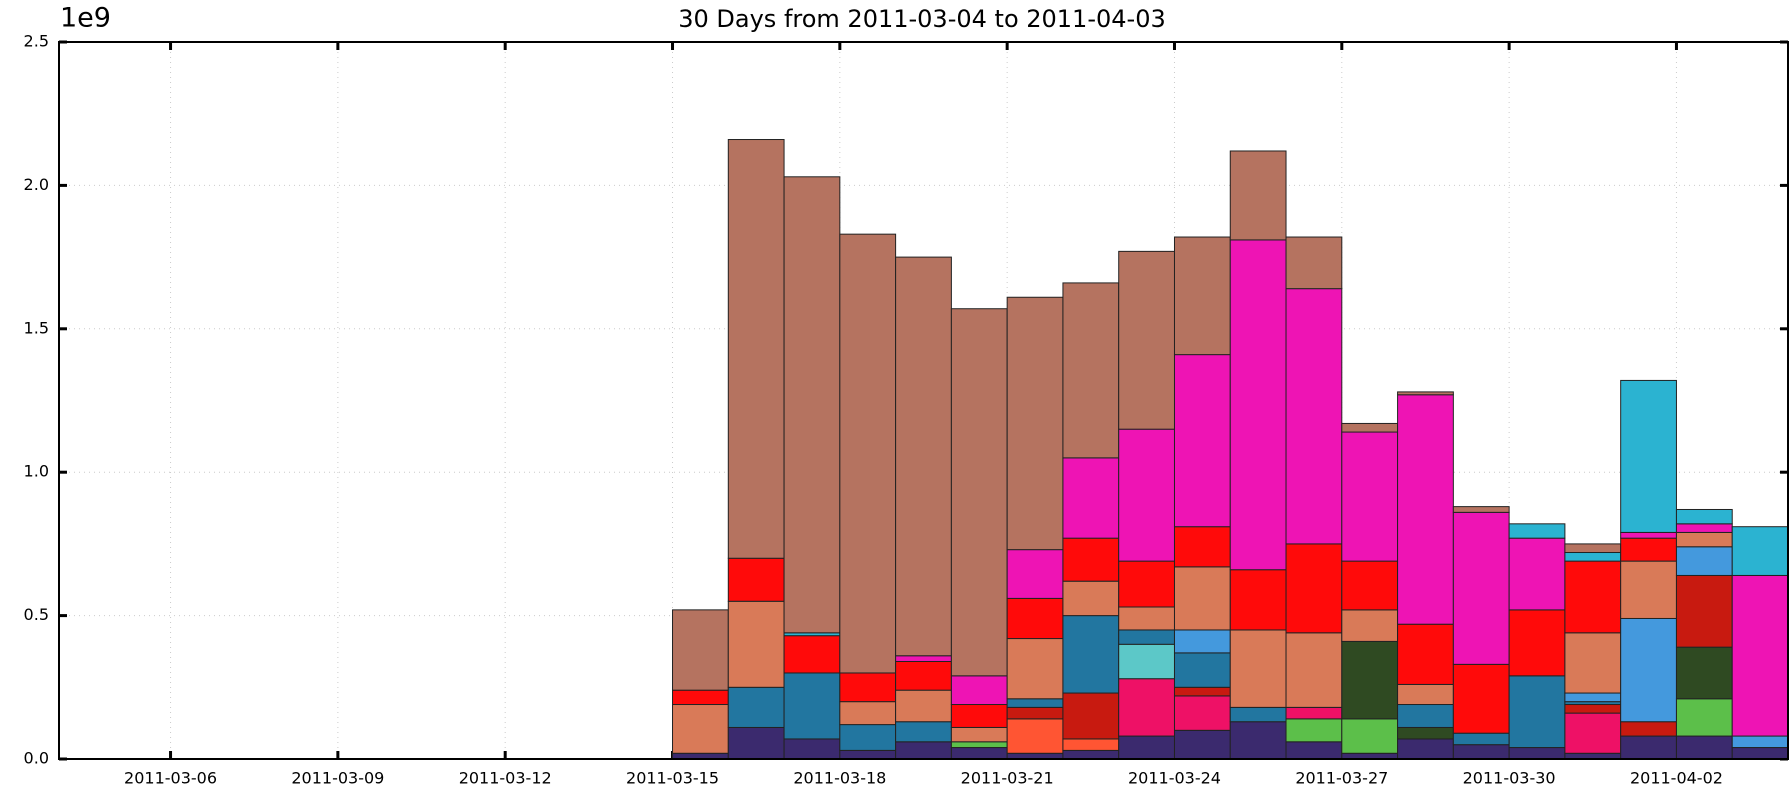 The image size is (1790, 790). I want to click on y-multiplier: 1e9, so click(85, 18).